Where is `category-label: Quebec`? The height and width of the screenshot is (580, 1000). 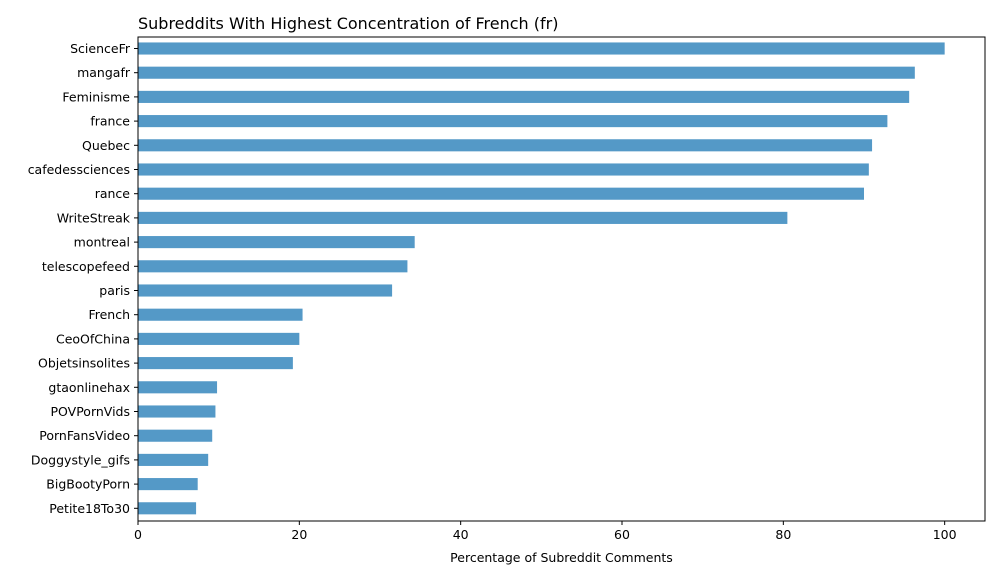 category-label: Quebec is located at coordinates (106, 145).